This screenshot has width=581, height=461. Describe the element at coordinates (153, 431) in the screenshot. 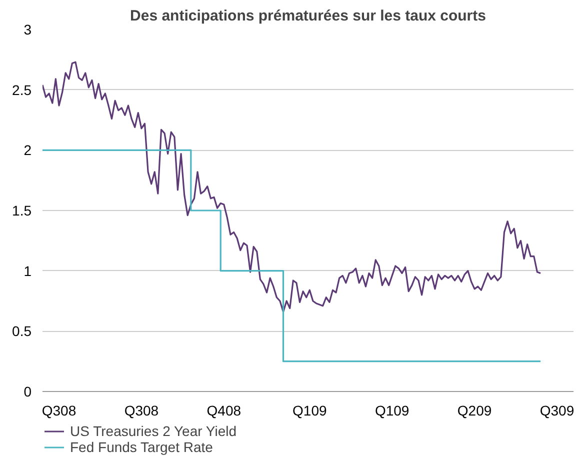

I see `legend-label: US Treasuries 2 Year Yield` at that location.